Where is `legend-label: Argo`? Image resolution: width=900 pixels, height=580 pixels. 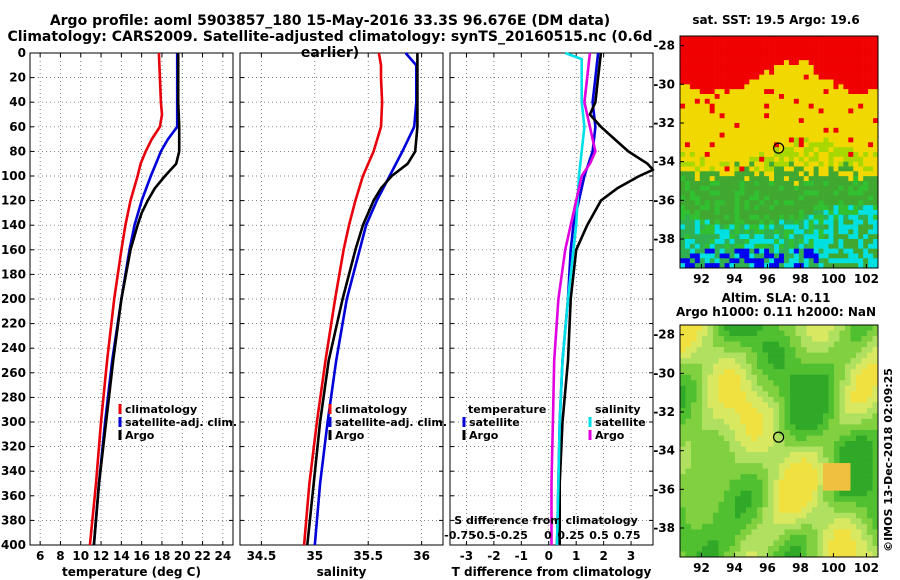
legend-label: Argo is located at coordinates (610, 435).